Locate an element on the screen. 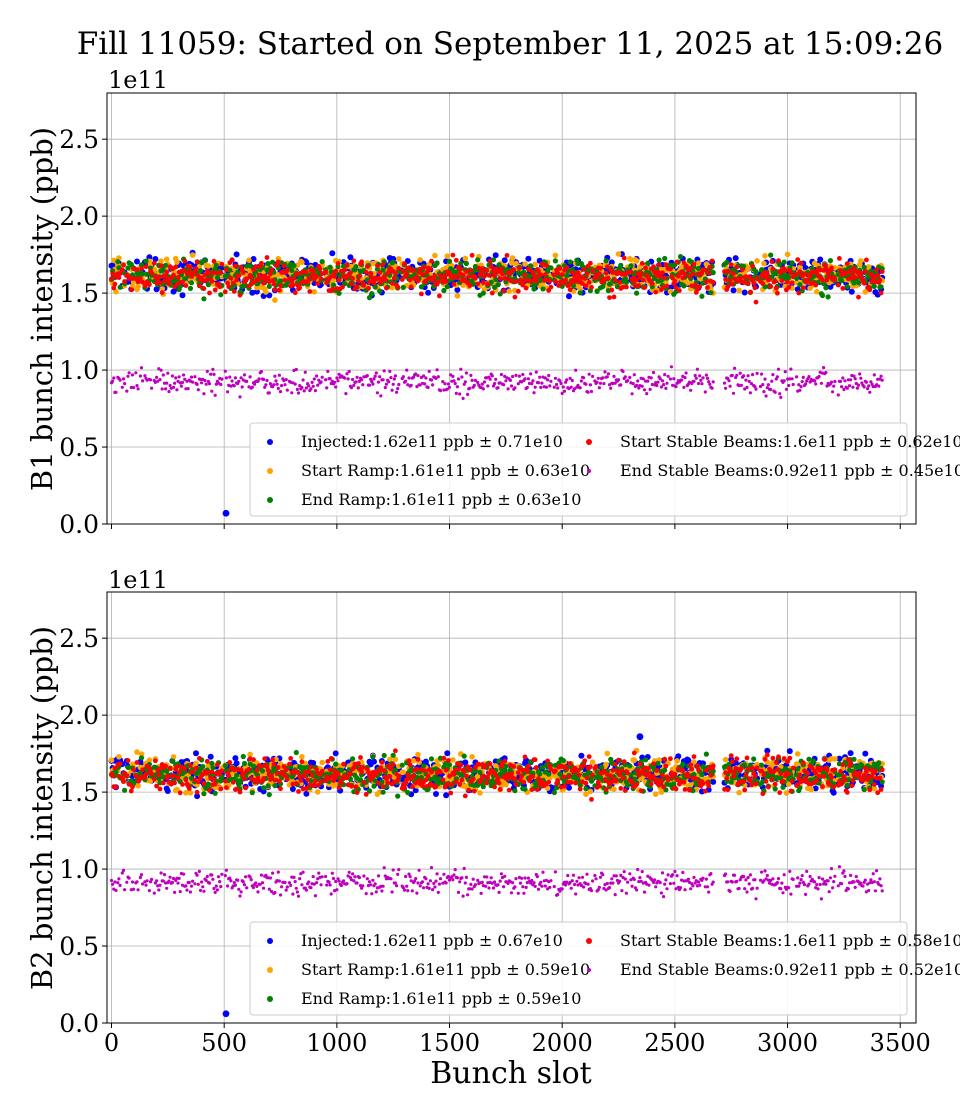 This screenshot has height=1120, width=960. b1-ytick-label-3: 1.5 is located at coordinates (79, 293).